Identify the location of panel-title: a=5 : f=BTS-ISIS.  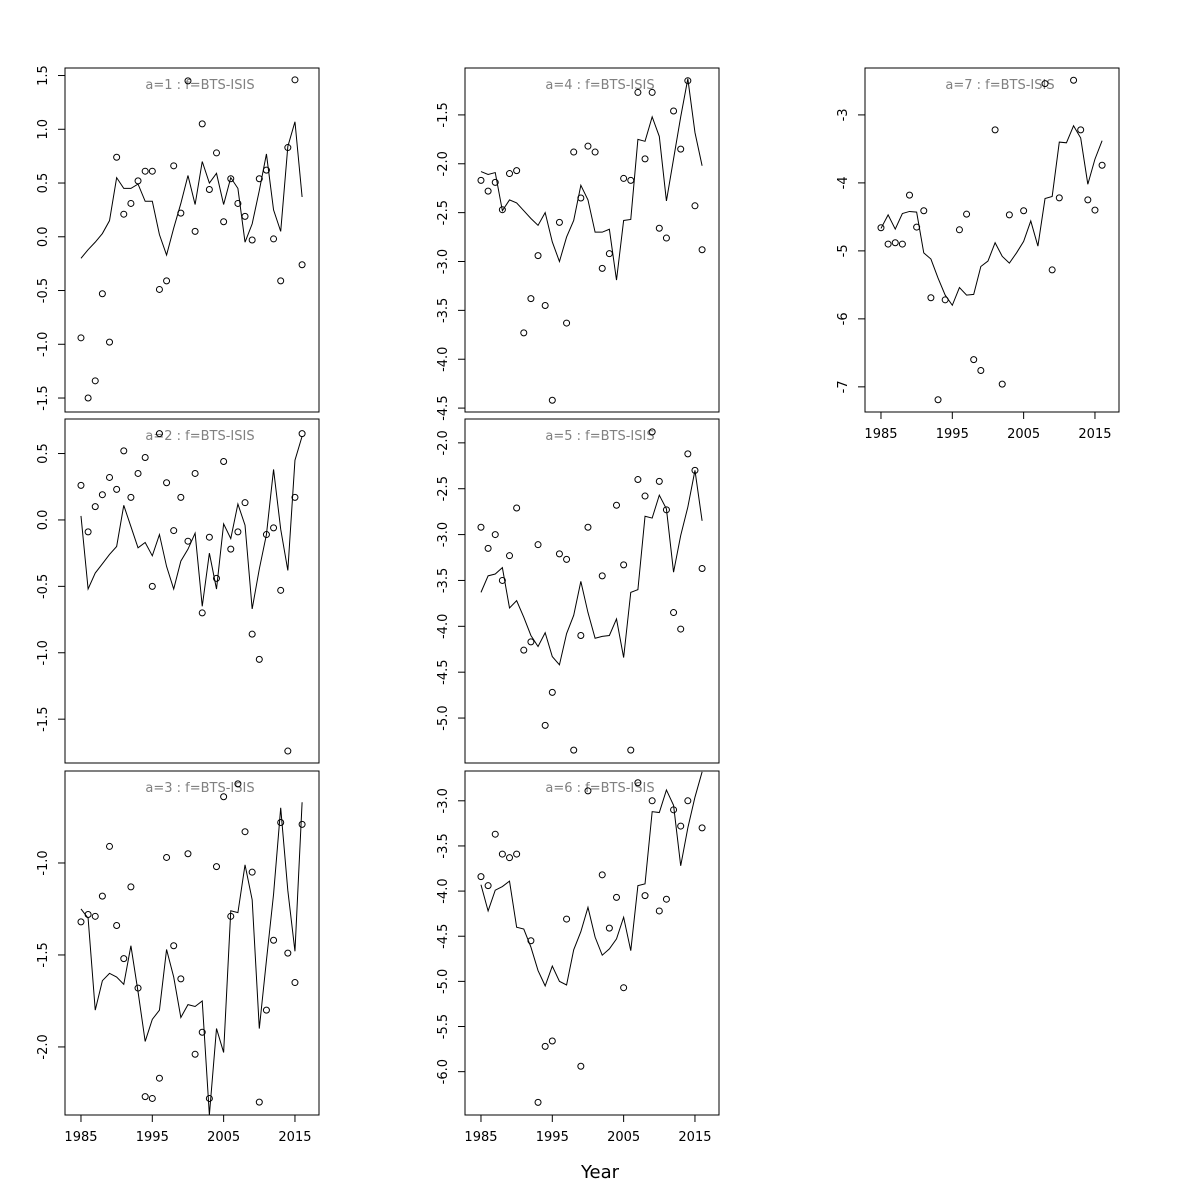
(599, 436).